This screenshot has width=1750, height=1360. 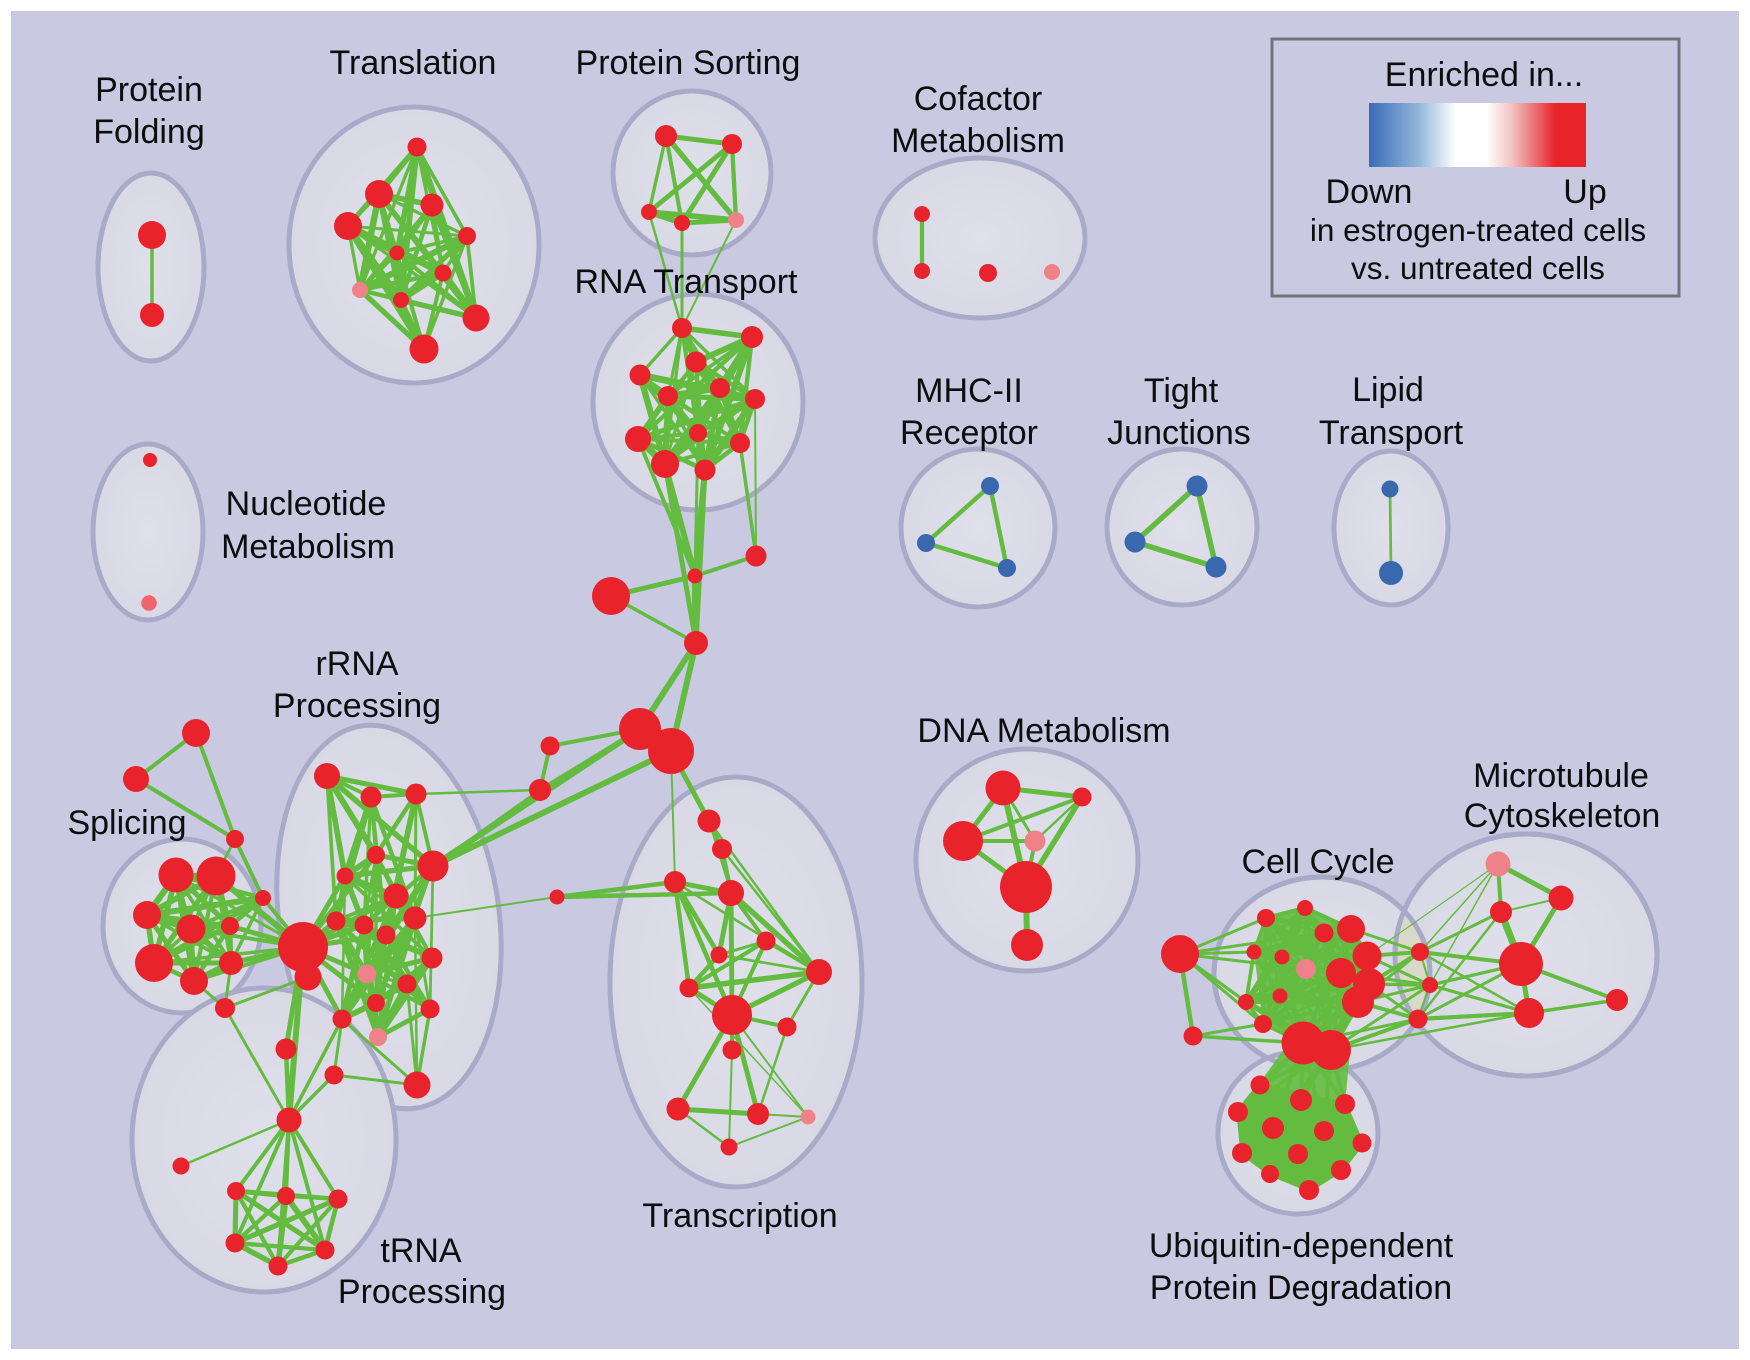 I want to click on svg-text: Cell Cycle, so click(x=1317, y=862).